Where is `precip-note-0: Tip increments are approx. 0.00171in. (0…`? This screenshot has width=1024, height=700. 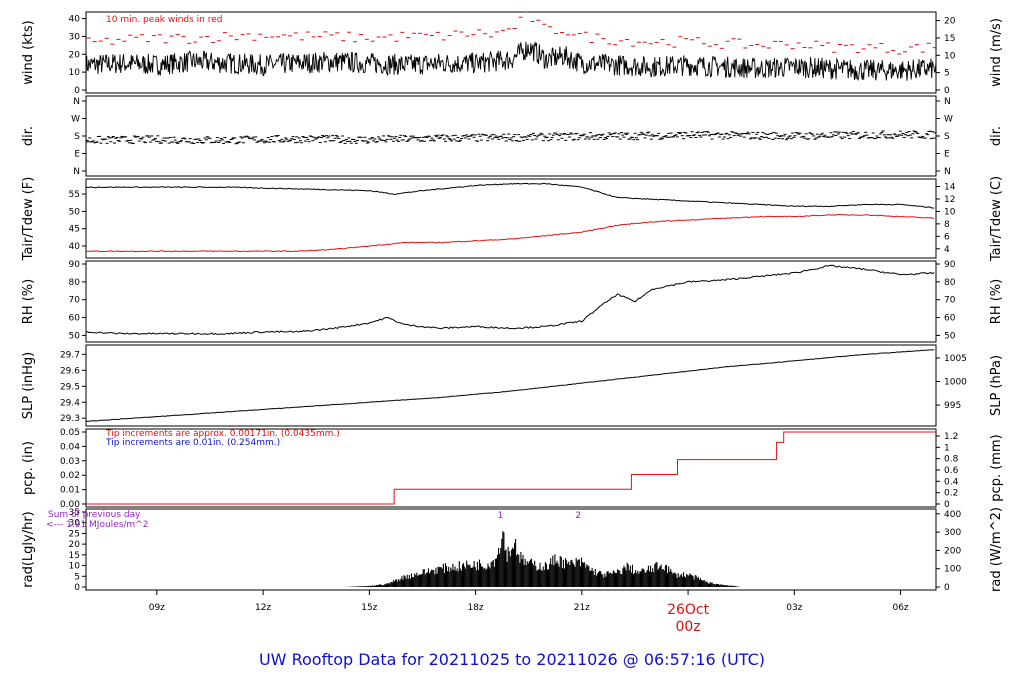 precip-note-0: Tip increments are approx. 0.00171in. (0… is located at coordinates (222, 434).